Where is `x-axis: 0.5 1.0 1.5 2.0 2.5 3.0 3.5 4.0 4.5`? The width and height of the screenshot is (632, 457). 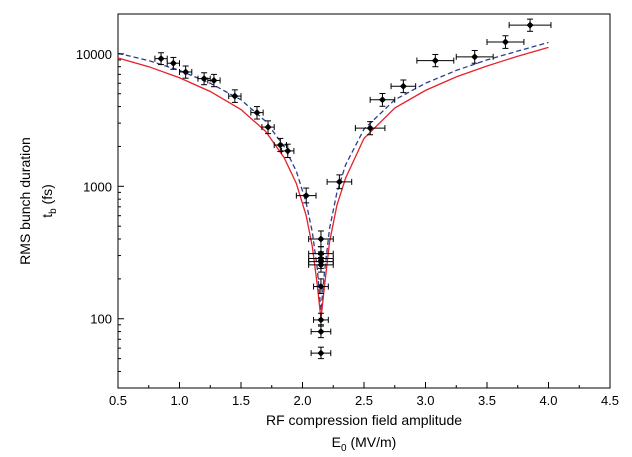 x-axis: 0.5 1.0 1.5 2.0 2.5 3.0 3.5 4.0 4.5 is located at coordinates (364, 395).